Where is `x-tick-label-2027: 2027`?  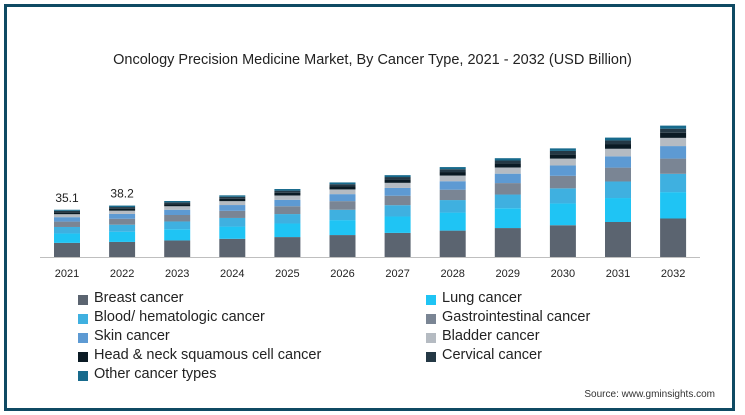
x-tick-label-2027: 2027 is located at coordinates (397, 274).